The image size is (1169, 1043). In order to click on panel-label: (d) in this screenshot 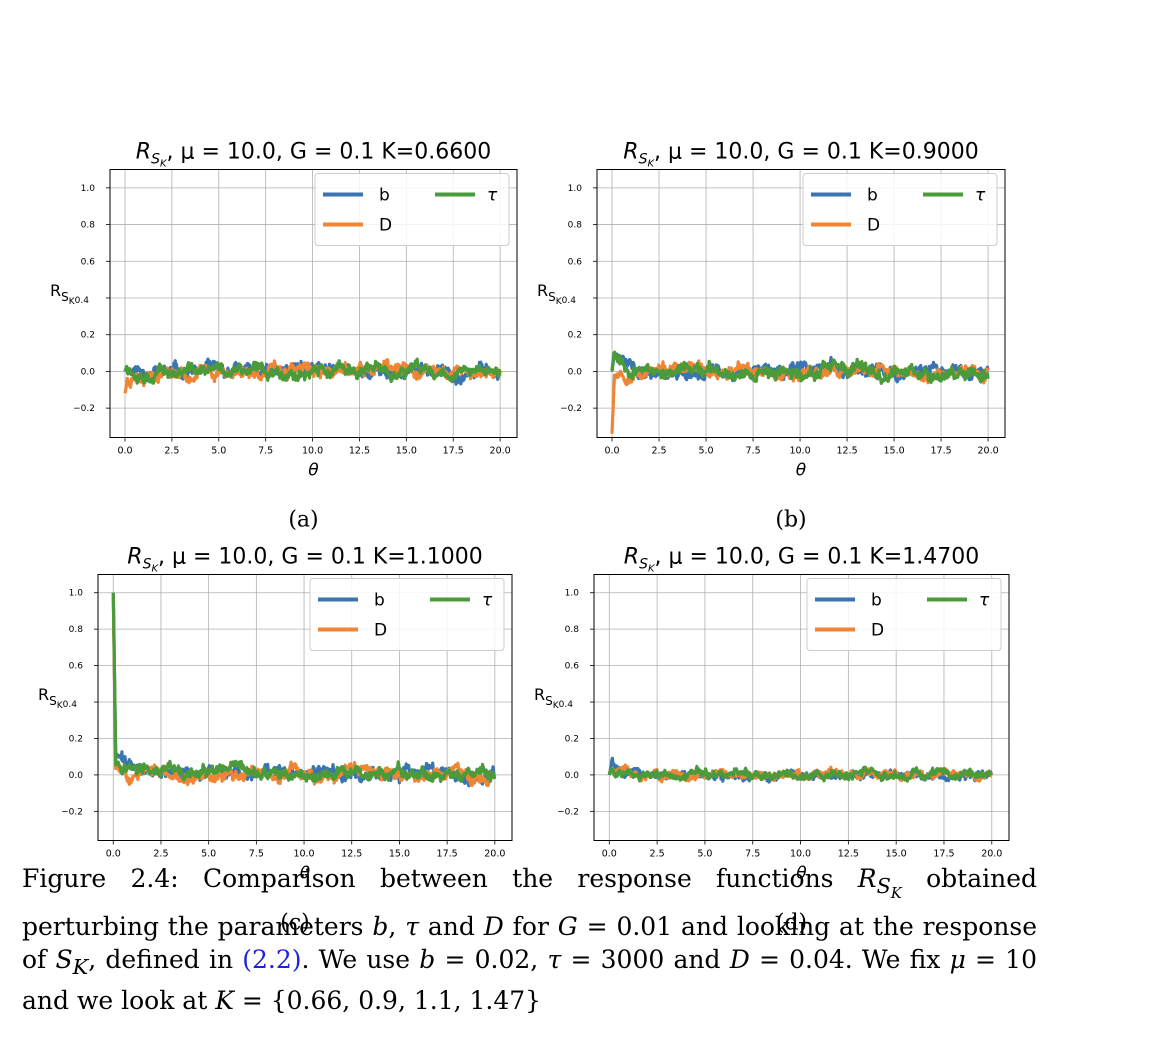, I will do `click(791, 923)`.